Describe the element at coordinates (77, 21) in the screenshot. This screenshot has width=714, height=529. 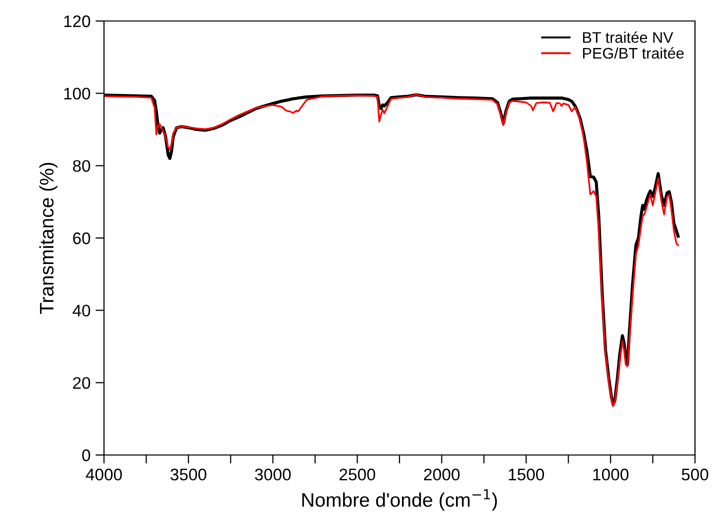
I see `y-tick-label: 120` at that location.